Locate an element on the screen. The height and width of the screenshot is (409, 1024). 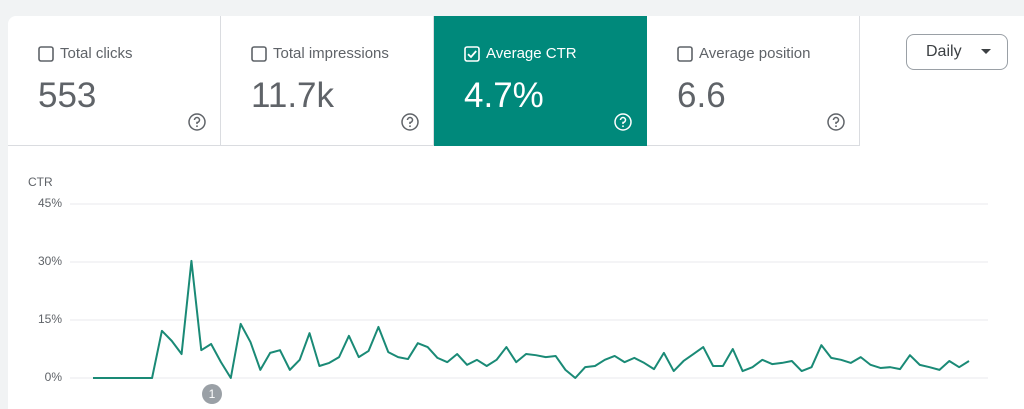
metric-label: Average position is located at coordinates (755, 53).